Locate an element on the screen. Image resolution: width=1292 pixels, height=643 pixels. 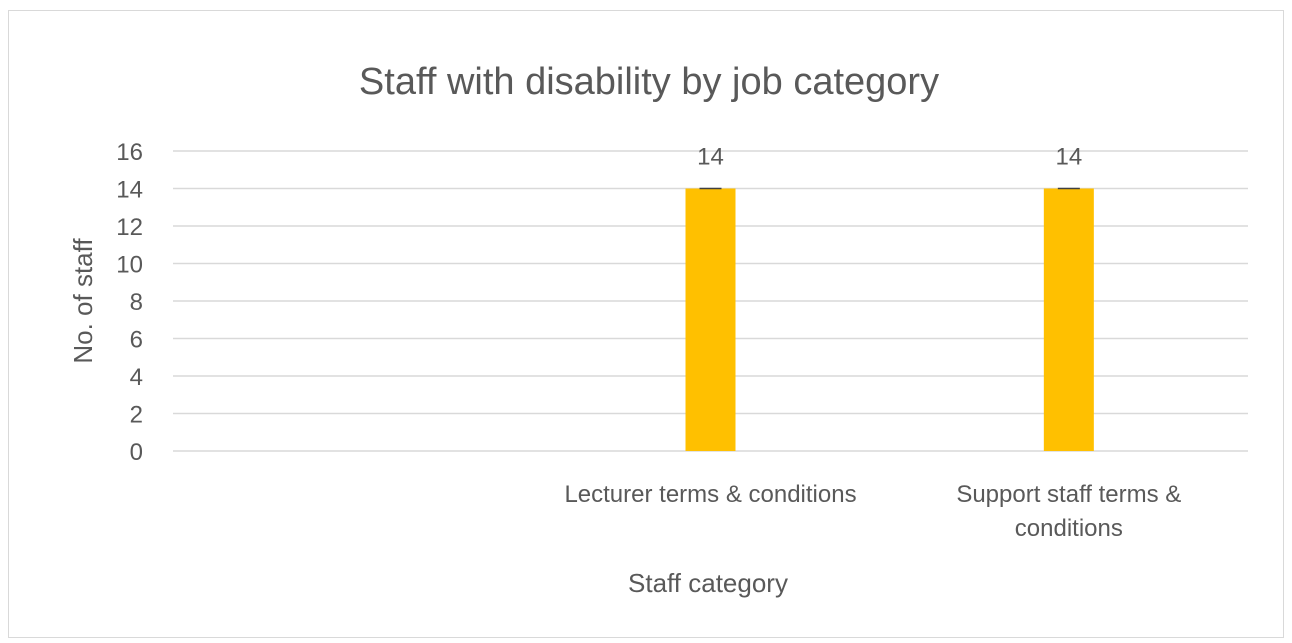
y-tick-label: 10 is located at coordinates (129, 265).